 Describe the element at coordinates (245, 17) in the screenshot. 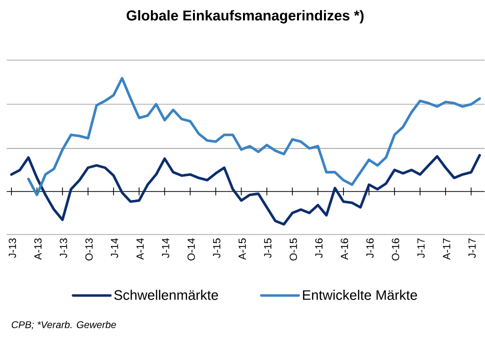

I see `chart-title: Globale Einkaufsmanagerindizes *)` at that location.